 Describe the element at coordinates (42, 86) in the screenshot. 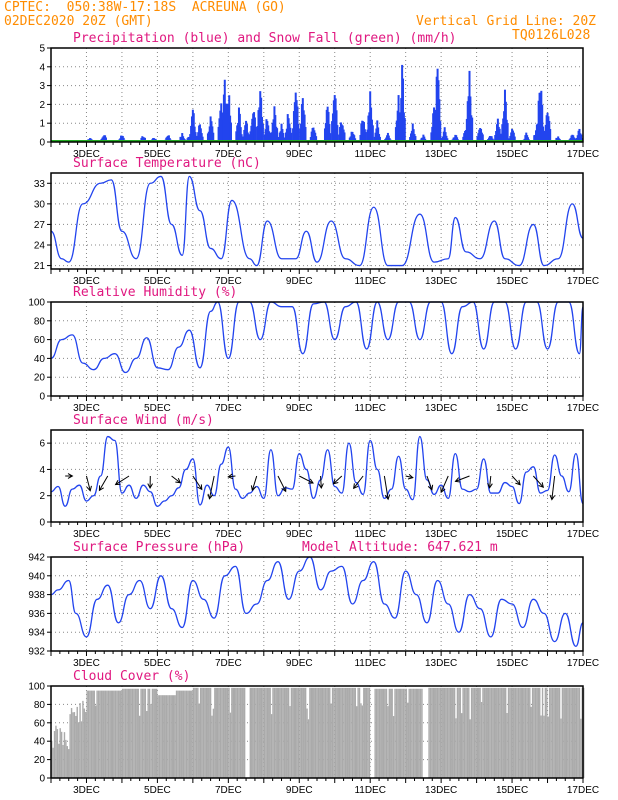

I see `y-tick-label: 3` at that location.